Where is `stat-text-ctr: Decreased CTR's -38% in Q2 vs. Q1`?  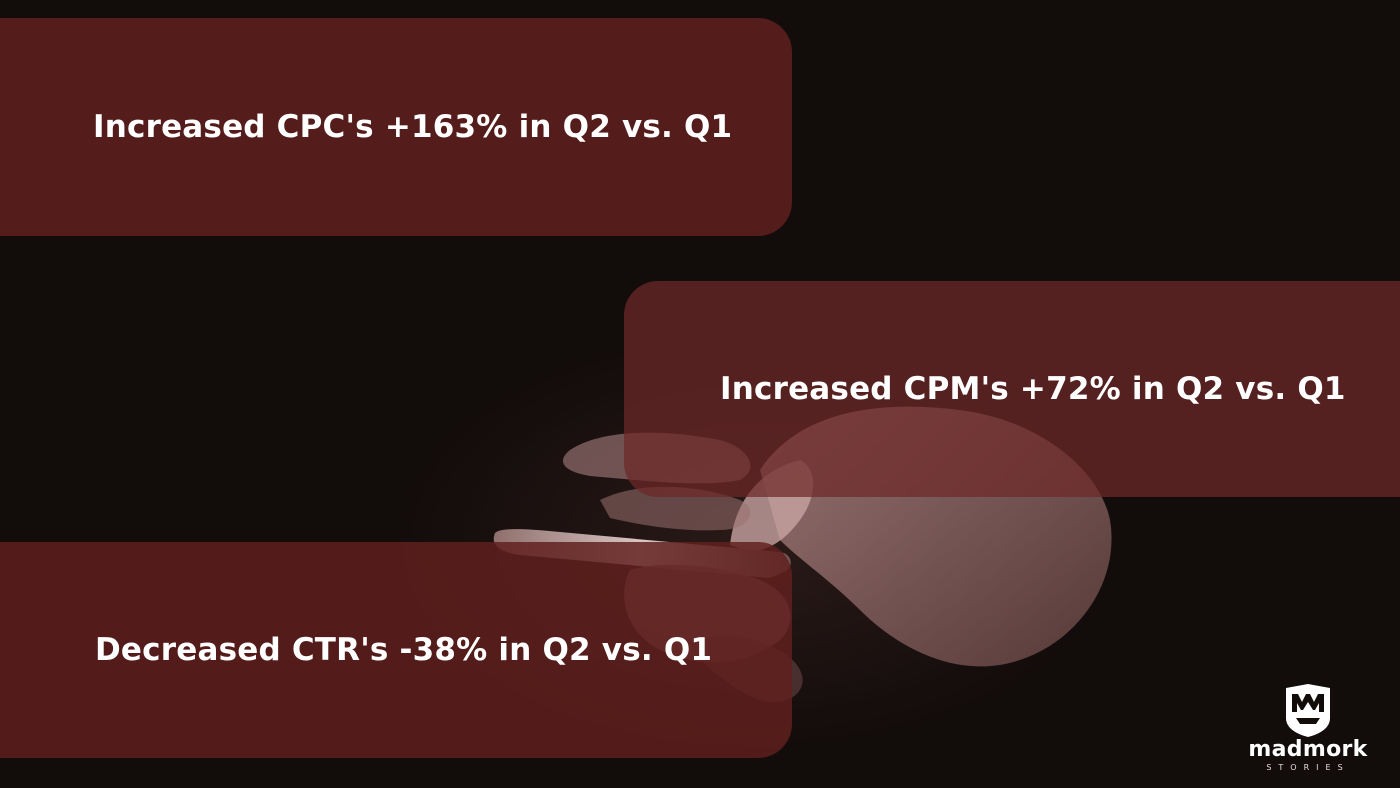
stat-text-ctr: Decreased CTR's -38% in Q2 vs. Q1 is located at coordinates (404, 650).